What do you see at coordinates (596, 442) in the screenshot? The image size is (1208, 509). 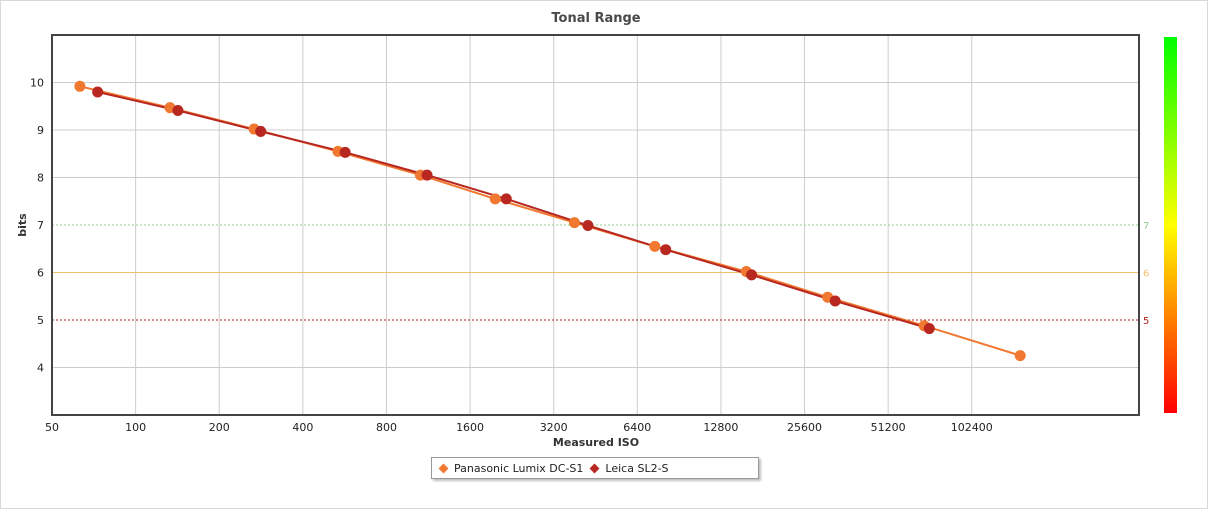 I see `x-axis-label: Measured ISO` at bounding box center [596, 442].